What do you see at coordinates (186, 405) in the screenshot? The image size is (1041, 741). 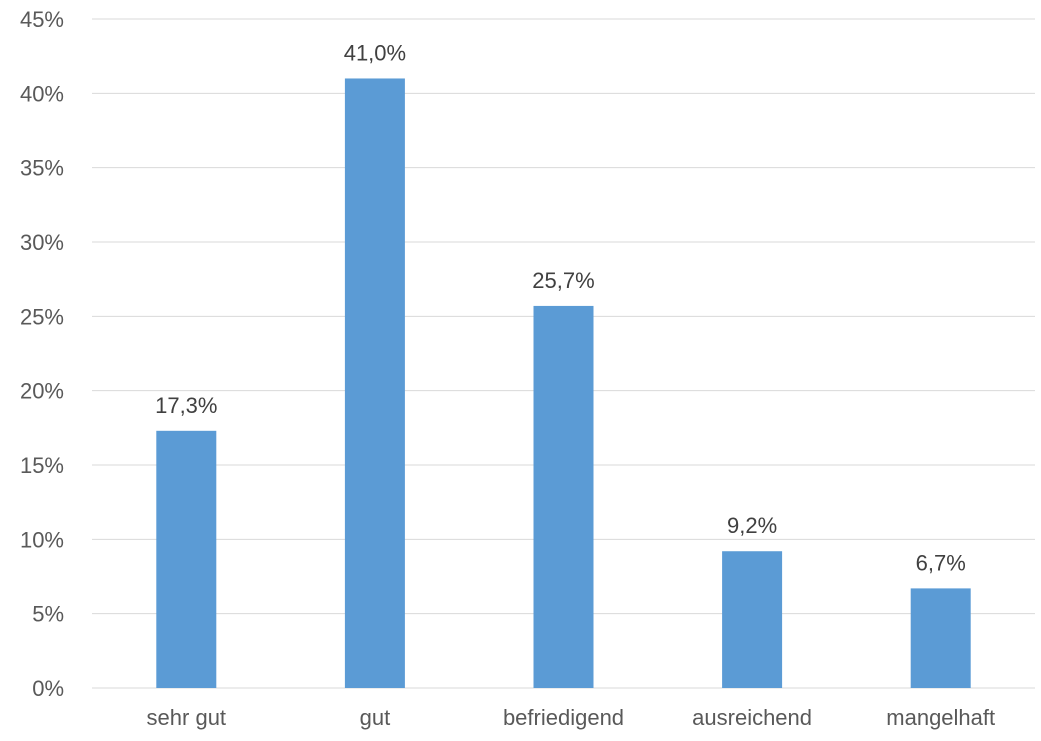 I see `data-label: 17,3%` at bounding box center [186, 405].